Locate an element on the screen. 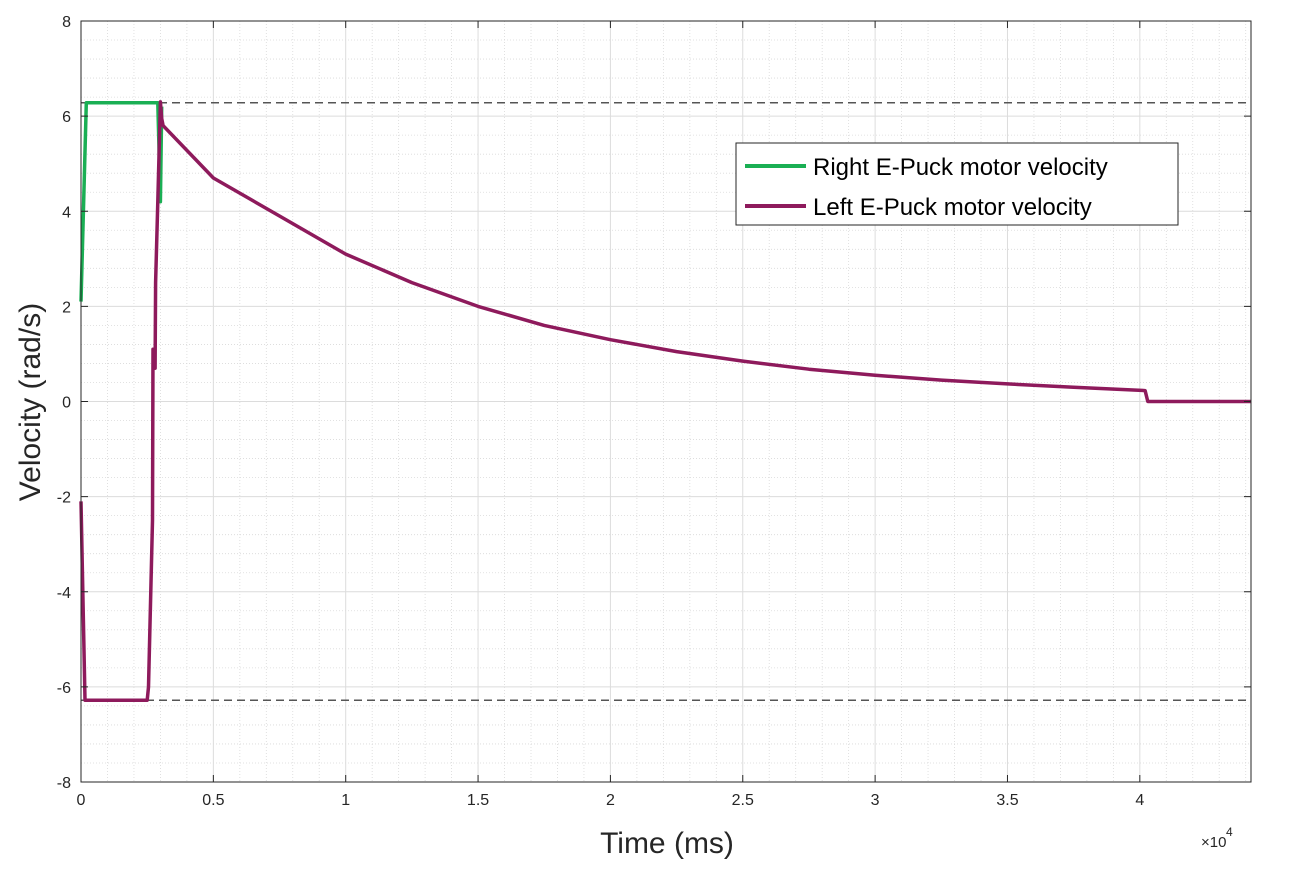  x-multiplier-exponent: 4 is located at coordinates (1229, 832).